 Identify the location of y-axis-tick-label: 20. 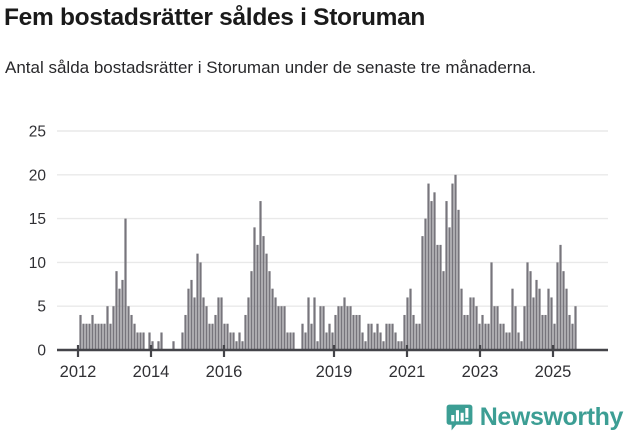
(38, 175).